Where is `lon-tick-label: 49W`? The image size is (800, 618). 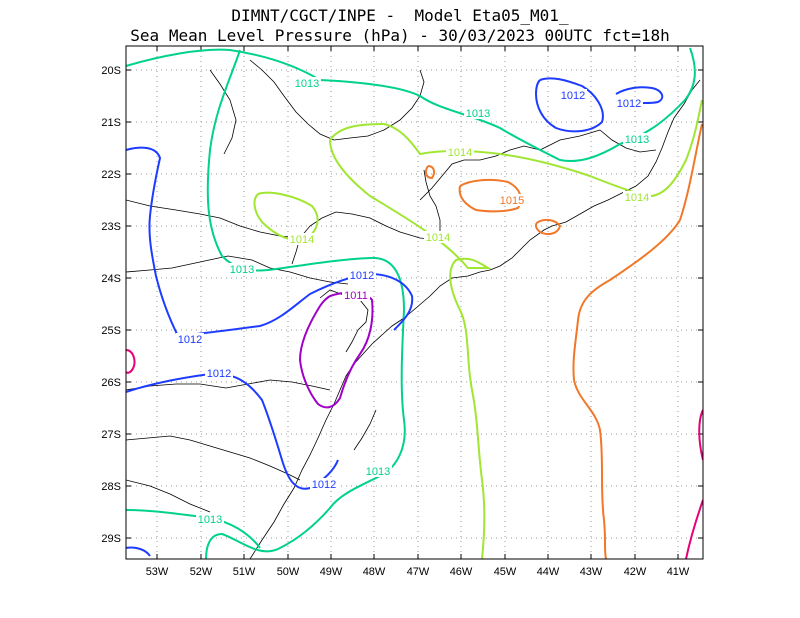 lon-tick-label: 49W is located at coordinates (331, 572).